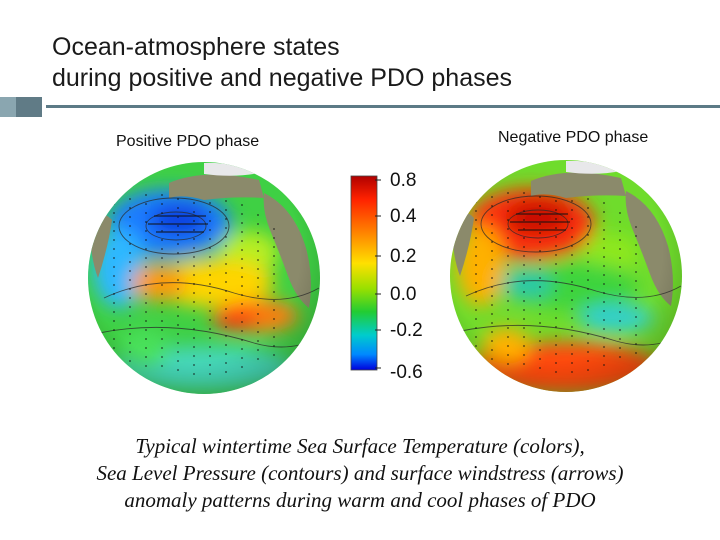 The width and height of the screenshot is (720, 540). Describe the element at coordinates (406, 330) in the screenshot. I see `colorbar-tick-label: -0.2` at that location.